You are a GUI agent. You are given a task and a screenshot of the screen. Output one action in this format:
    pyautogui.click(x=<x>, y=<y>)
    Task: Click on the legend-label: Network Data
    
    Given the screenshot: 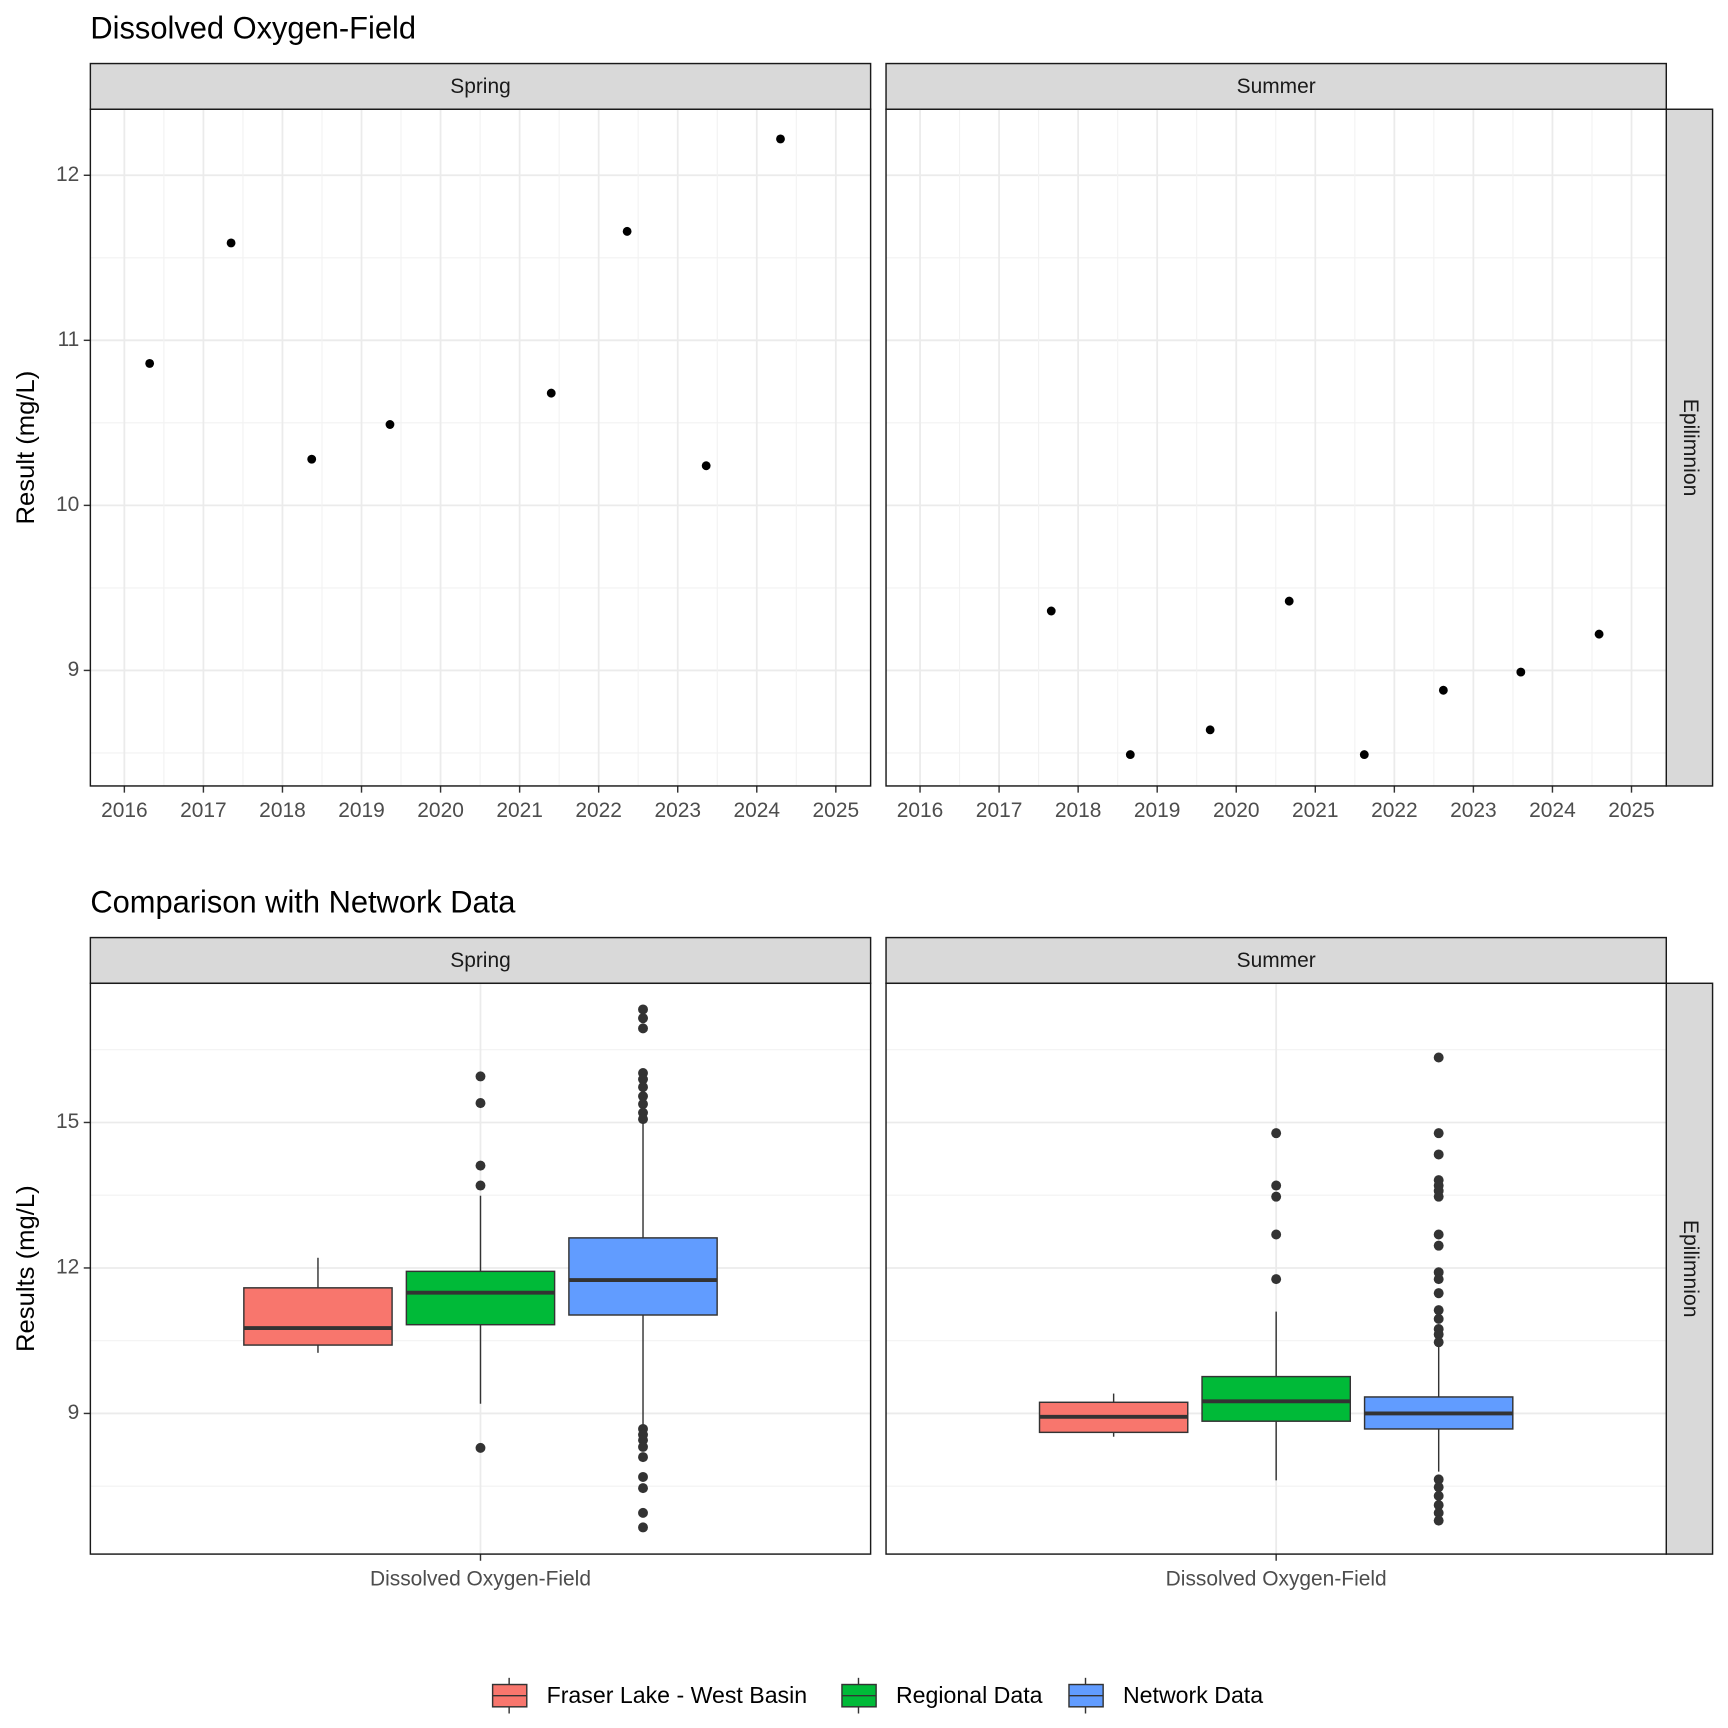 What is the action you would take?
    pyautogui.click(x=1193, y=1695)
    